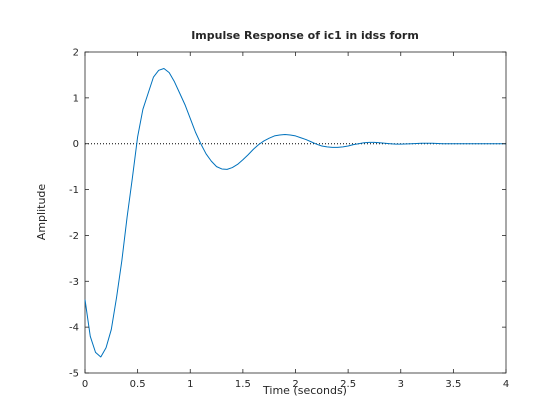 This screenshot has width=560, height=420. Describe the element at coordinates (506, 384) in the screenshot. I see `x-tick-label: 4` at that location.